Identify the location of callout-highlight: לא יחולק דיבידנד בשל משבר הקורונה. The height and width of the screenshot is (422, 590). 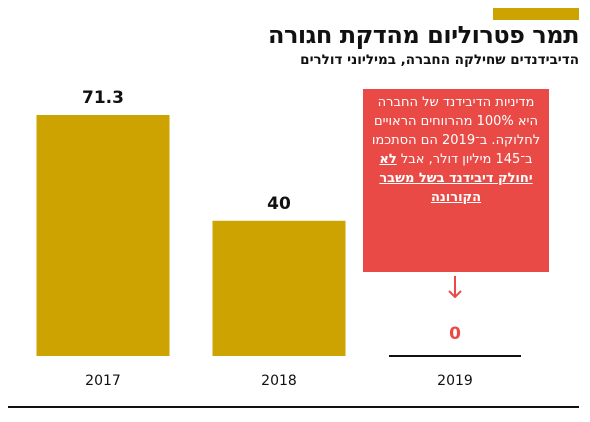
(456, 178).